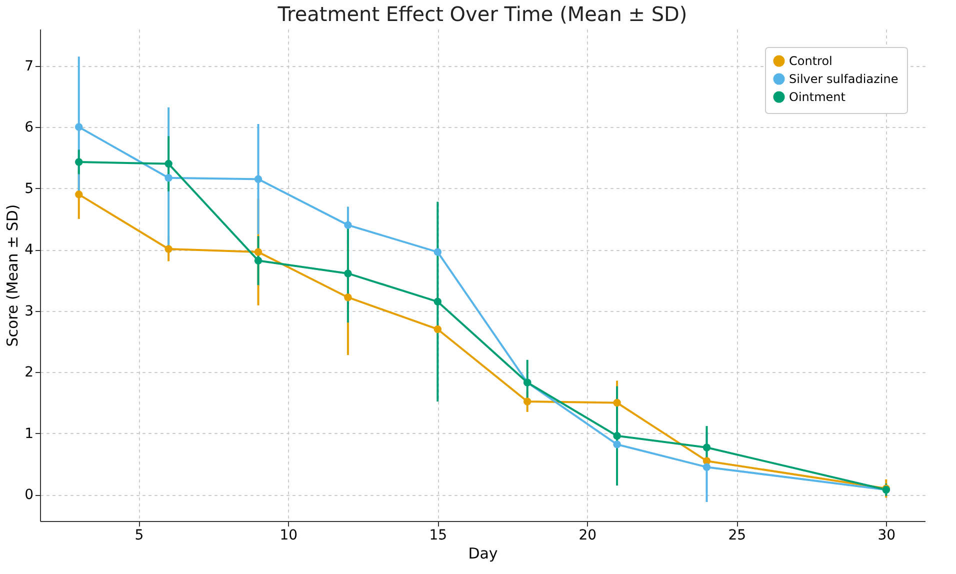  What do you see at coordinates (29, 434) in the screenshot?
I see `y-tick-label: 1` at bounding box center [29, 434].